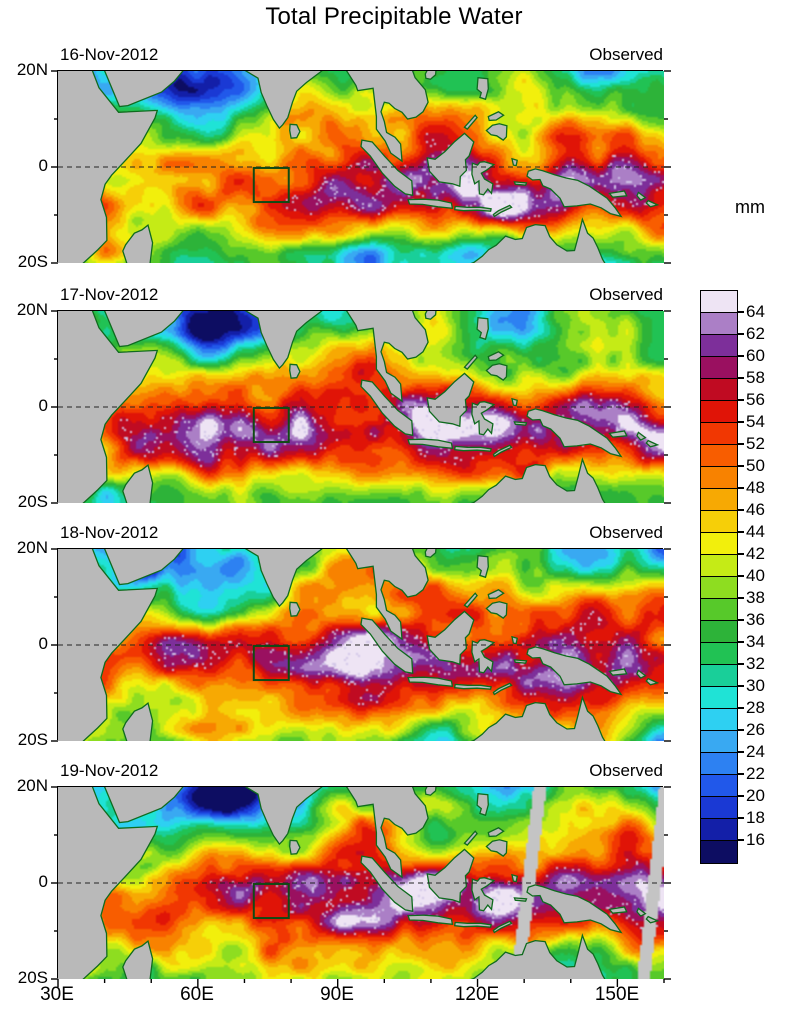  I want to click on colorbar-tick-label: 28, so click(755, 707).